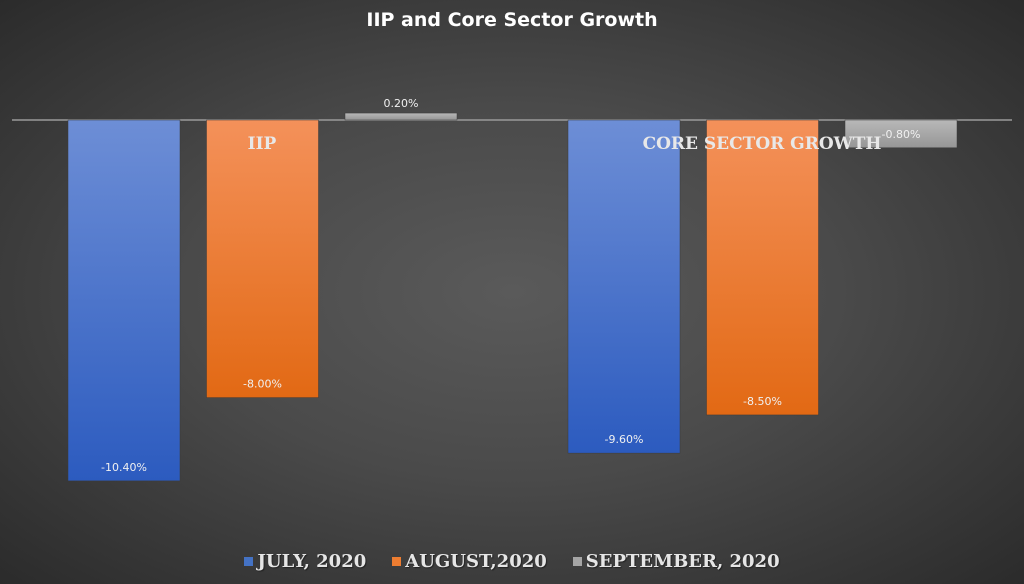 This screenshot has height=584, width=1024. Describe the element at coordinates (682, 561) in the screenshot. I see `legend-label: SEPTEMBER, 2020` at that location.